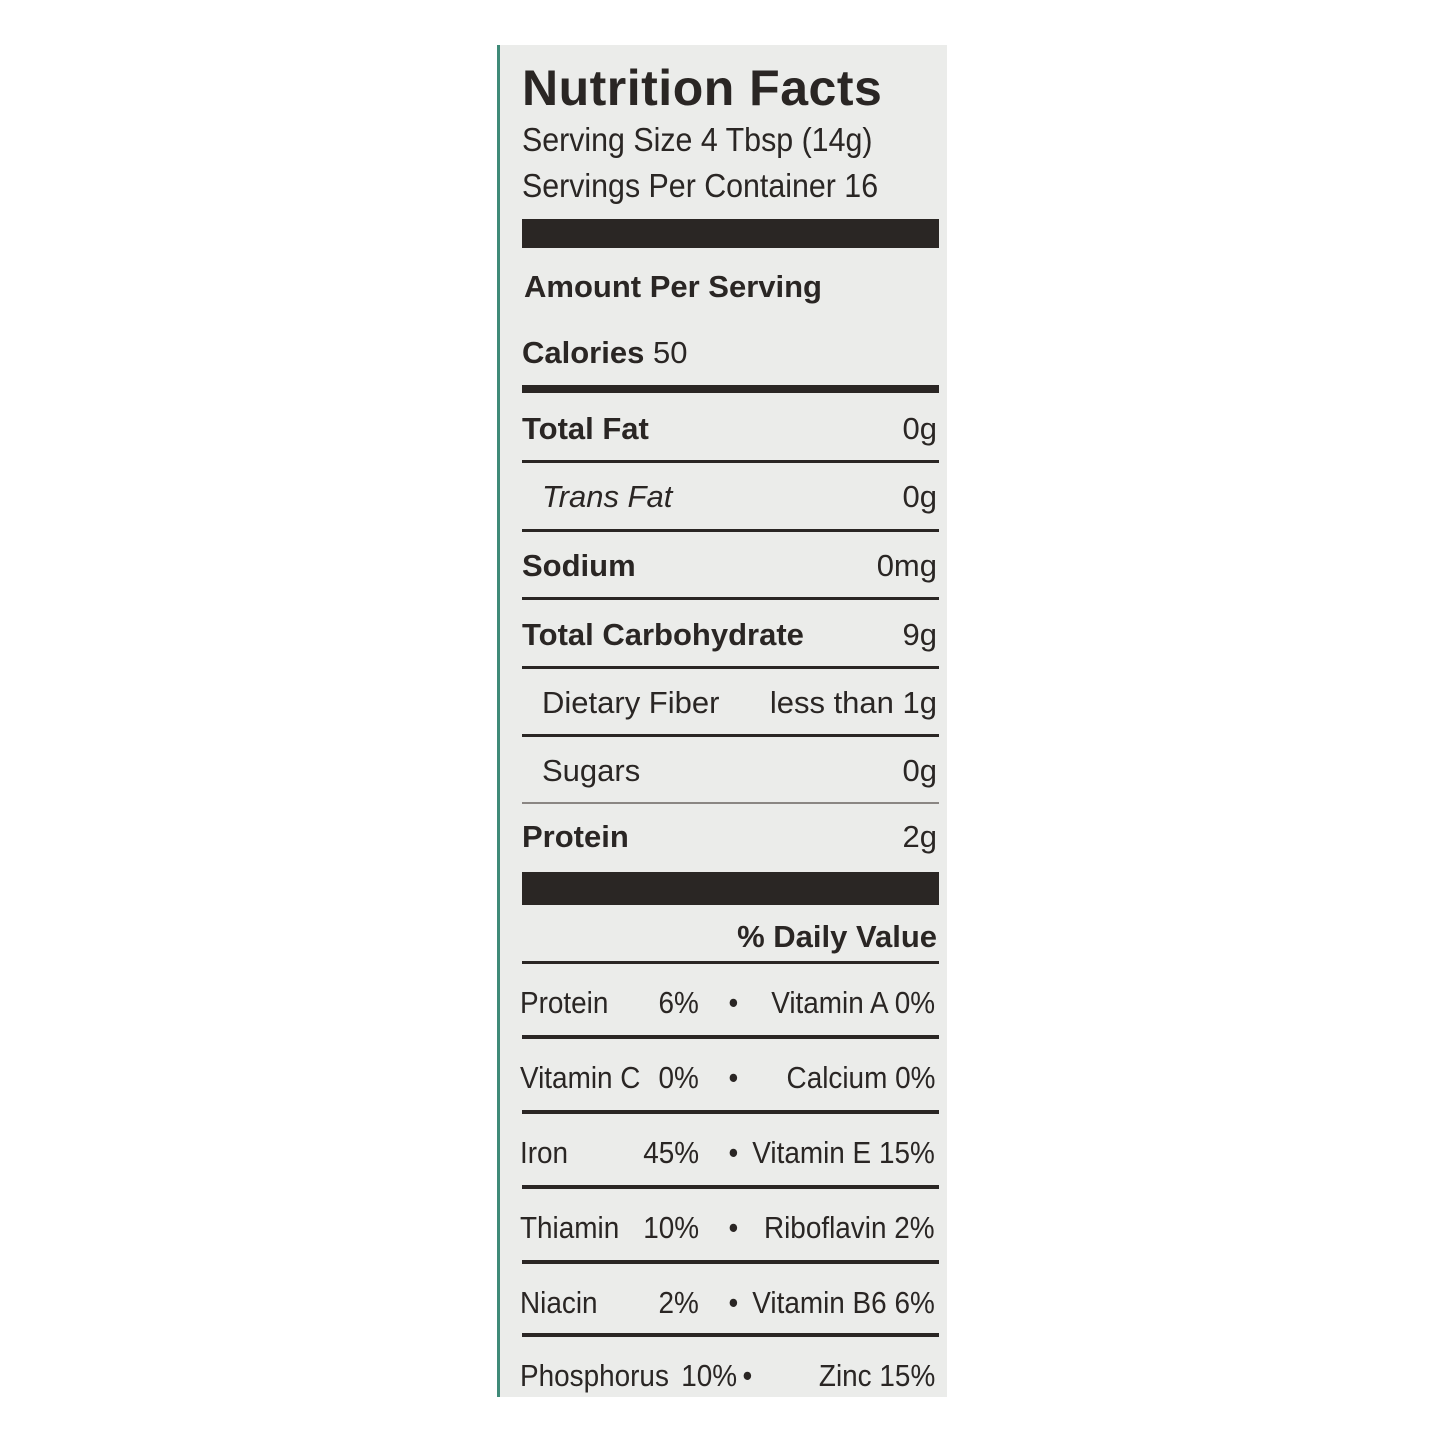 This screenshot has height=1445, width=1445. I want to click on nutrient-row: Sugars 0g, so click(729, 773).